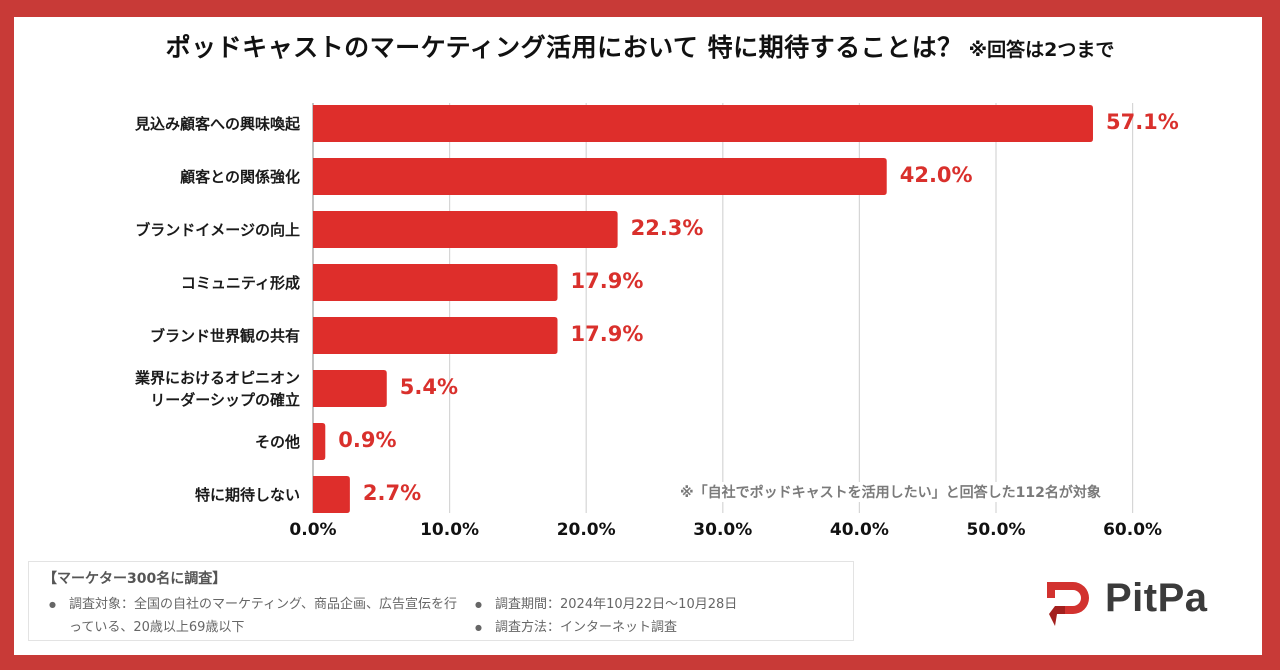 The image size is (1280, 670). Describe the element at coordinates (428, 387) in the screenshot. I see `value-label-5: 5.4%` at that location.